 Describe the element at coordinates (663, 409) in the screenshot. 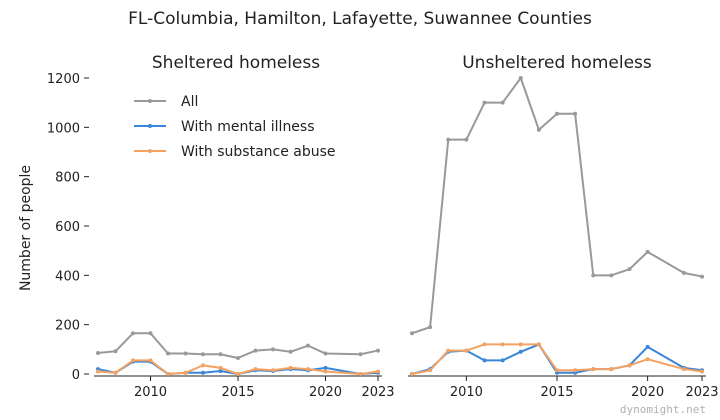

I see `watermark: dynomight.net` at that location.